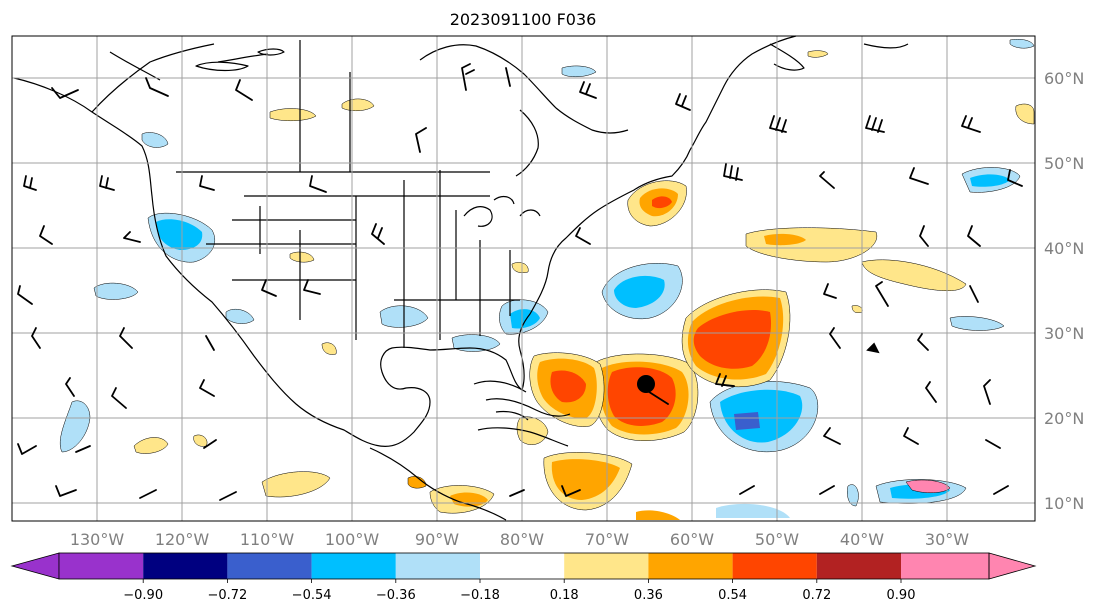 The width and height of the screenshot is (1105, 615). I want to click on colorbar-tick-label: 0.18, so click(564, 595).